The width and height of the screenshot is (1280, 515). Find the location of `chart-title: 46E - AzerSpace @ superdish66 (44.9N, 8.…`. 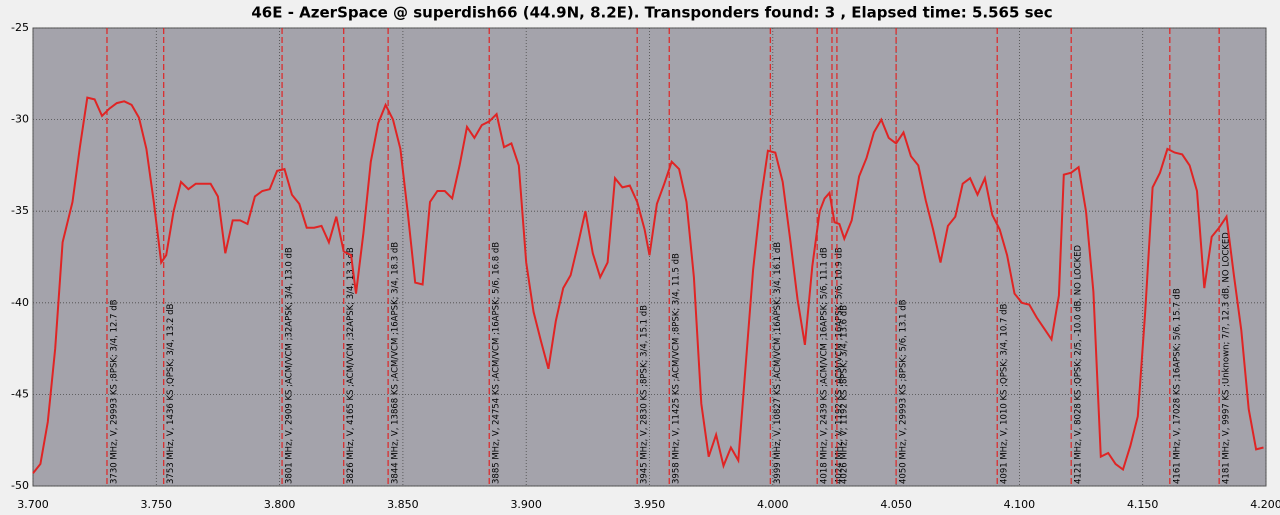

chart-title: 46E - AzerSpace @ superdish66 (44.9N, 8.… is located at coordinates (651, 13).